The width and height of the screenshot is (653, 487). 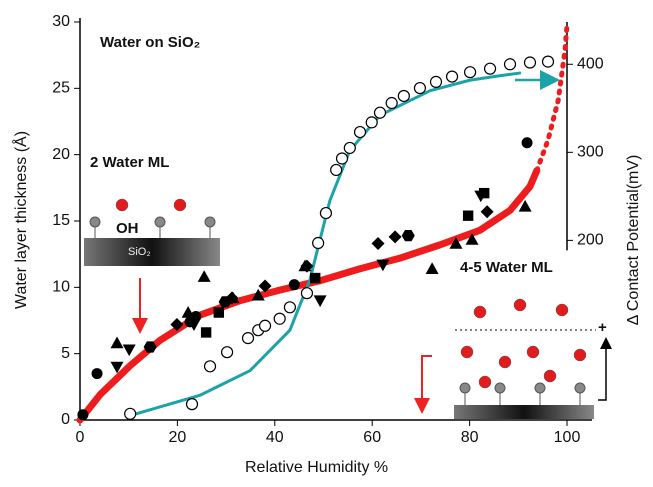 What do you see at coordinates (590, 240) in the screenshot?
I see `y2-tick-label: 200` at bounding box center [590, 240].